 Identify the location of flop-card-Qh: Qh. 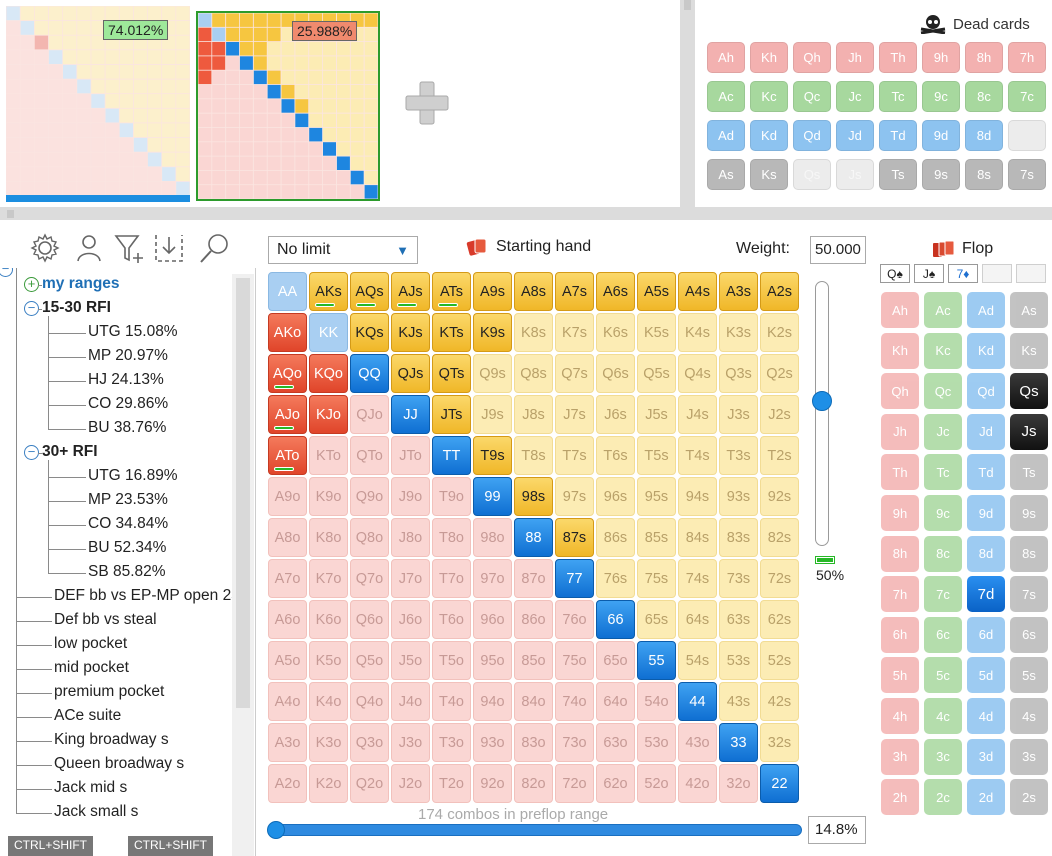
(900, 391).